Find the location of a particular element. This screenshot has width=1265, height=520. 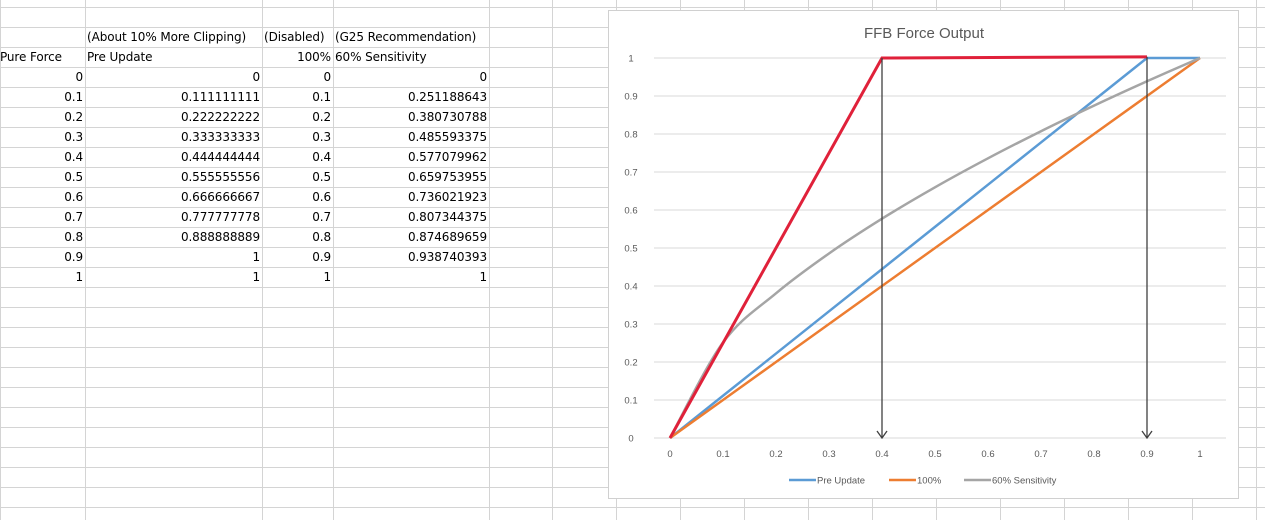

y-tick-label: 0 is located at coordinates (630, 439).